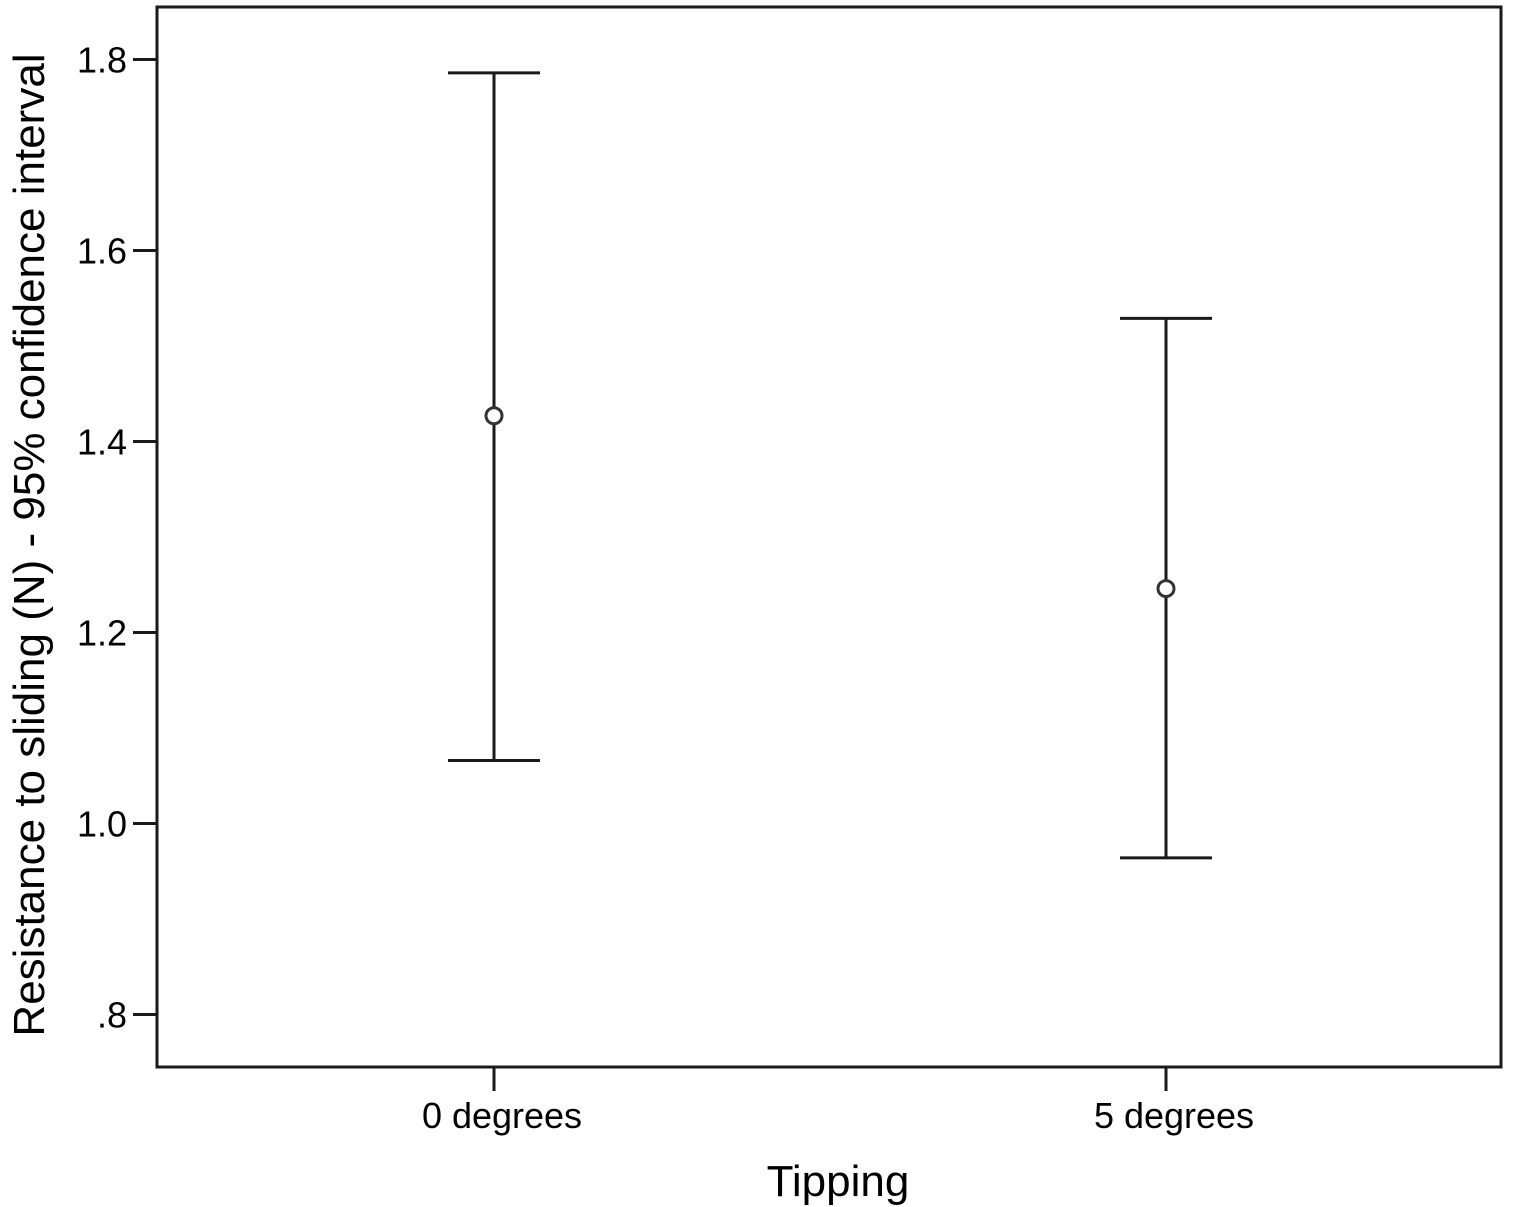 This screenshot has width=1517, height=1207. I want to click on x-axis-title: Tipping, so click(838, 1181).